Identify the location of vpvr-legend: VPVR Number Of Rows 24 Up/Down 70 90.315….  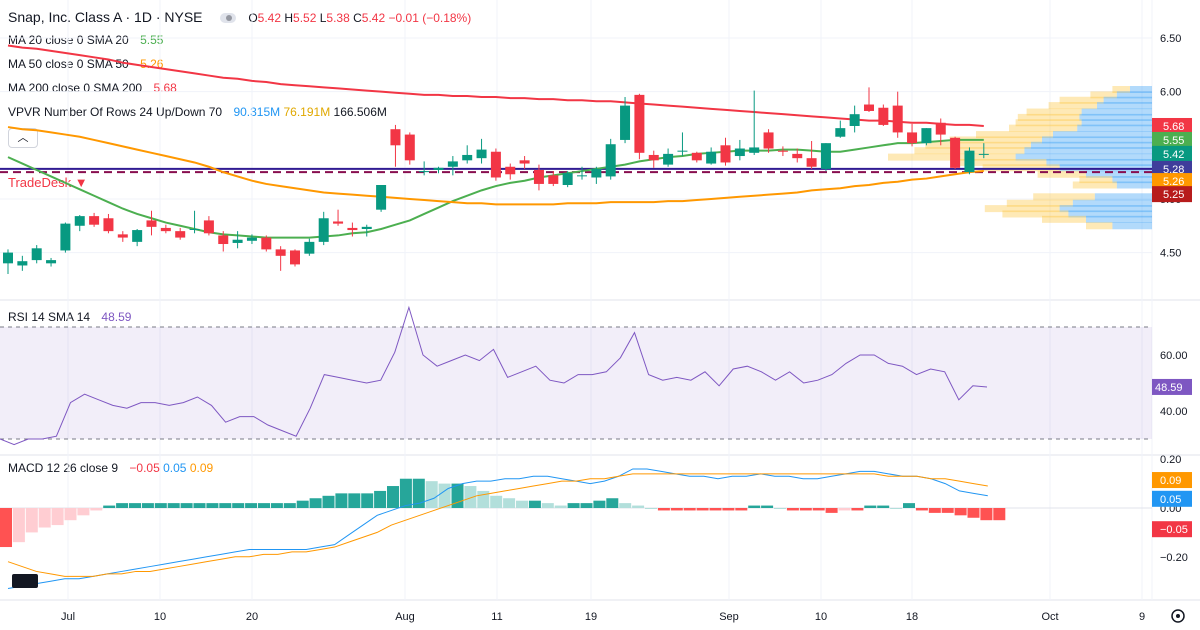
(197, 112).